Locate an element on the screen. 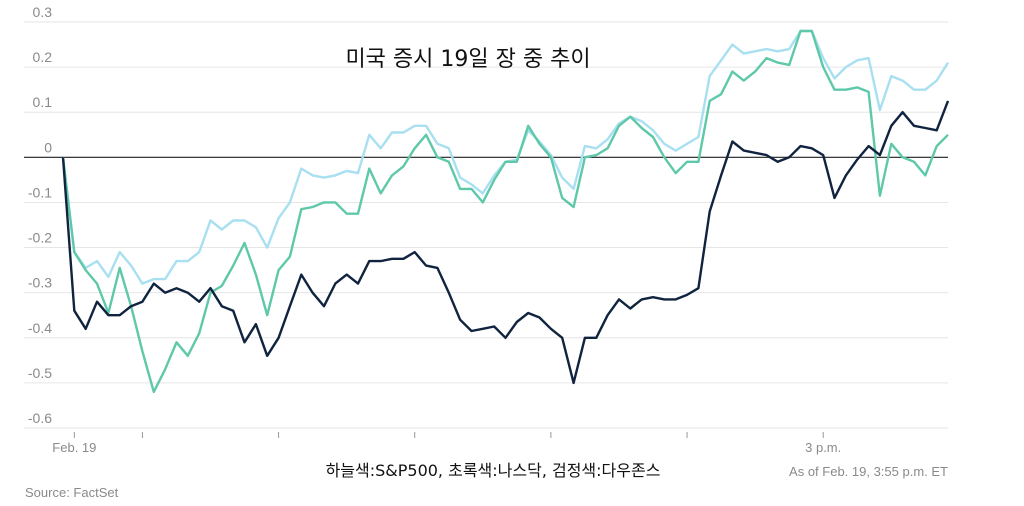 The width and height of the screenshot is (1024, 506). x-tick-label: 3 p.m. is located at coordinates (823, 447).